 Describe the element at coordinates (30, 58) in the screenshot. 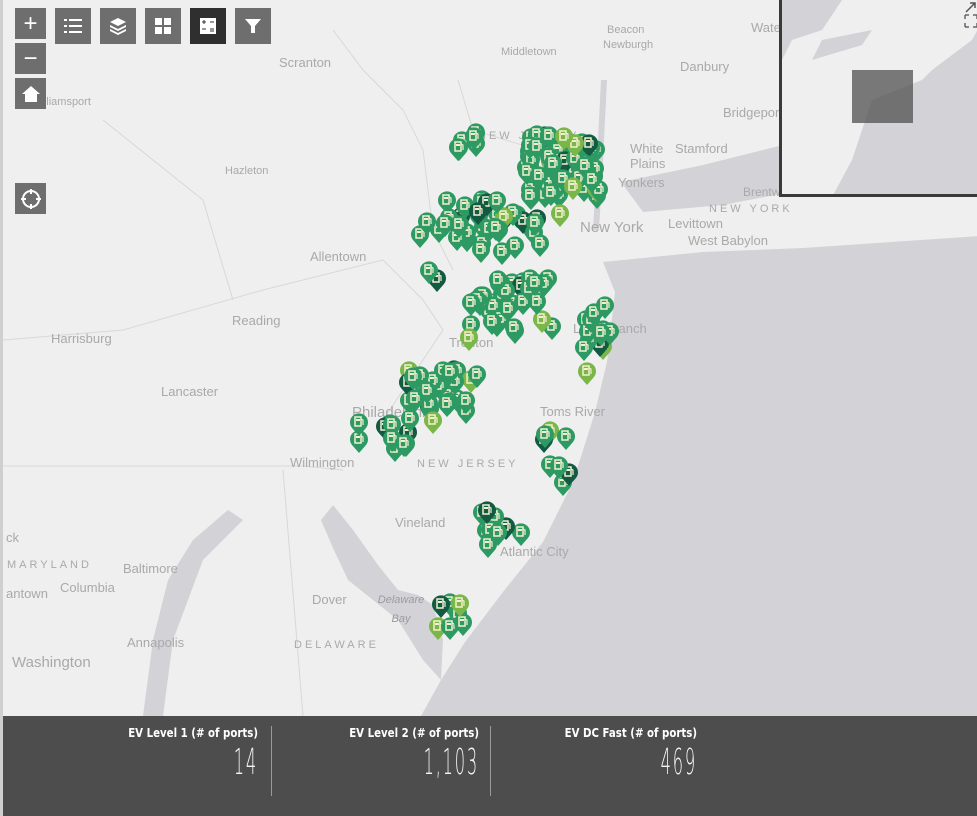

I see `zoom-out-button: −` at that location.